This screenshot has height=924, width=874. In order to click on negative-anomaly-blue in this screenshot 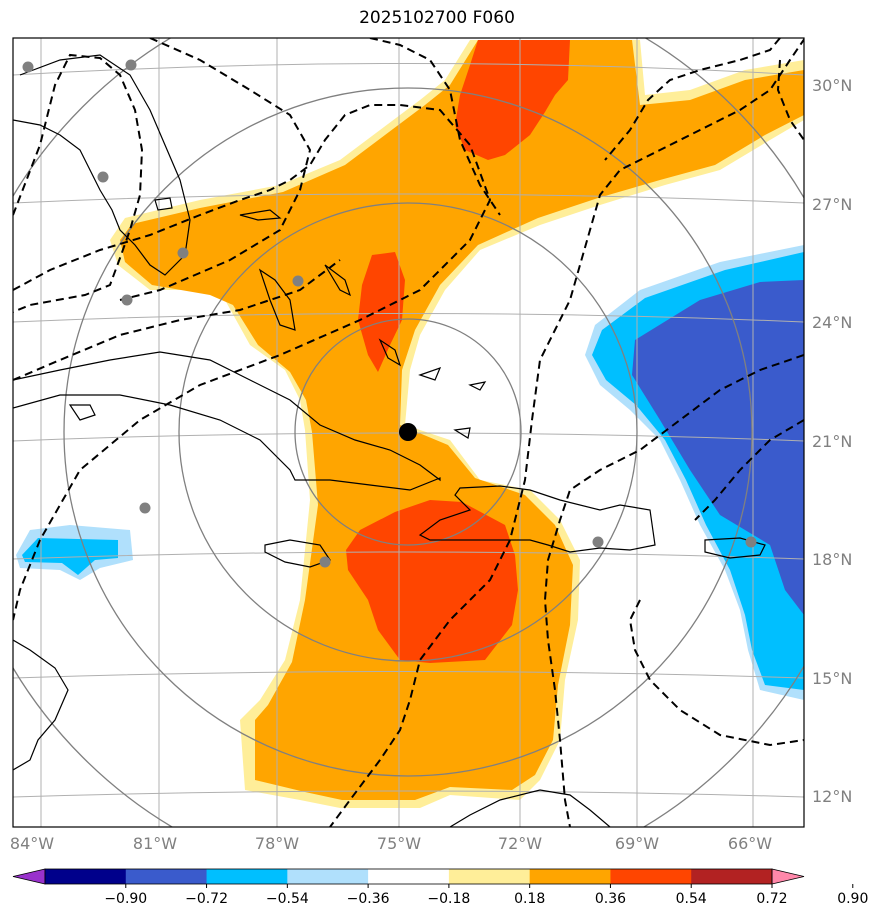, I will do `click(718, 447)`.